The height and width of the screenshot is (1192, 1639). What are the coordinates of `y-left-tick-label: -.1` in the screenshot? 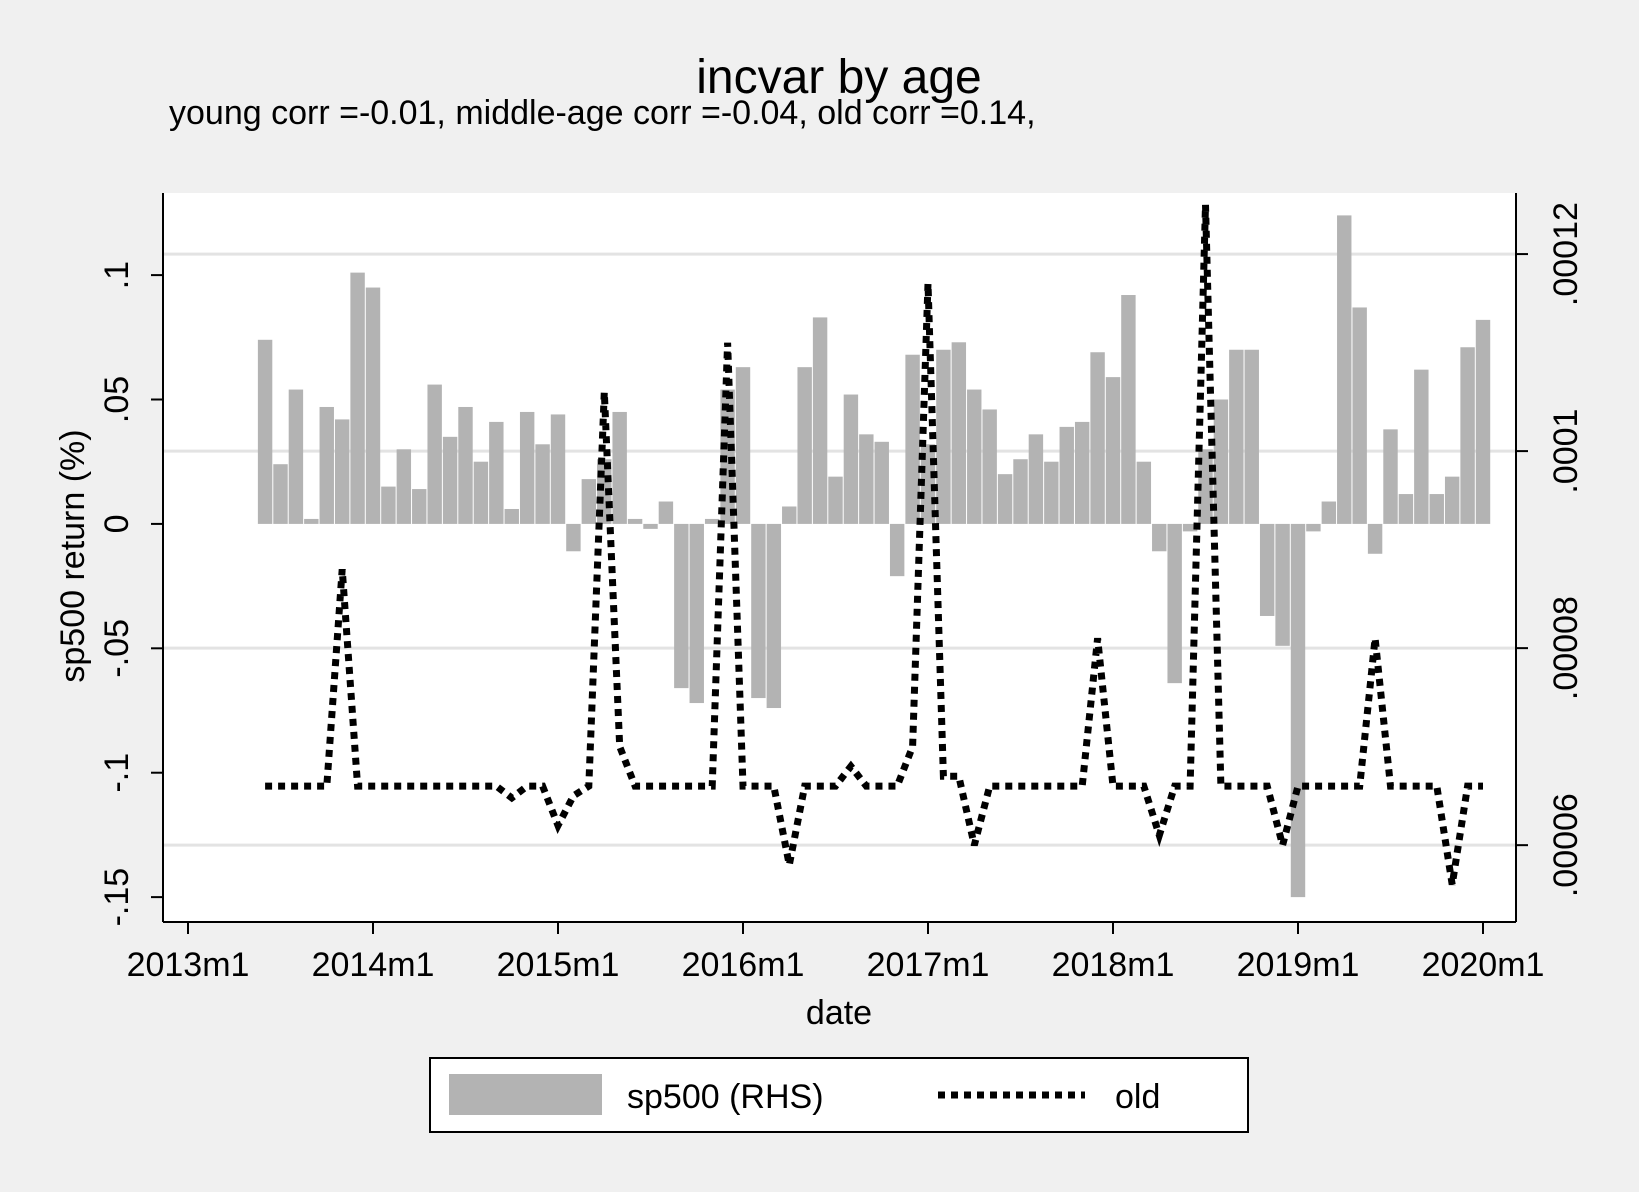 It's located at (117, 773).